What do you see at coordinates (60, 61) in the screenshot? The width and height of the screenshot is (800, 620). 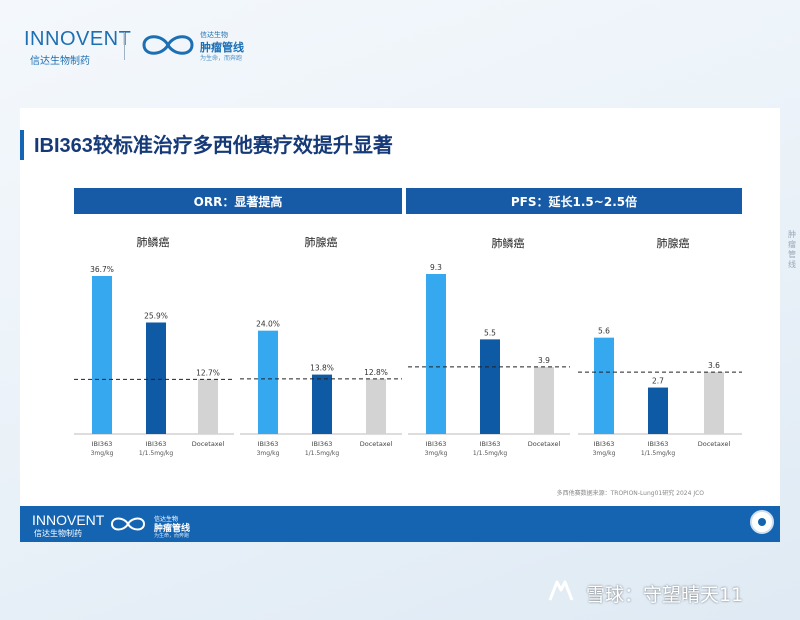 I see `brand-subtitle: 信达生物制药` at bounding box center [60, 61].